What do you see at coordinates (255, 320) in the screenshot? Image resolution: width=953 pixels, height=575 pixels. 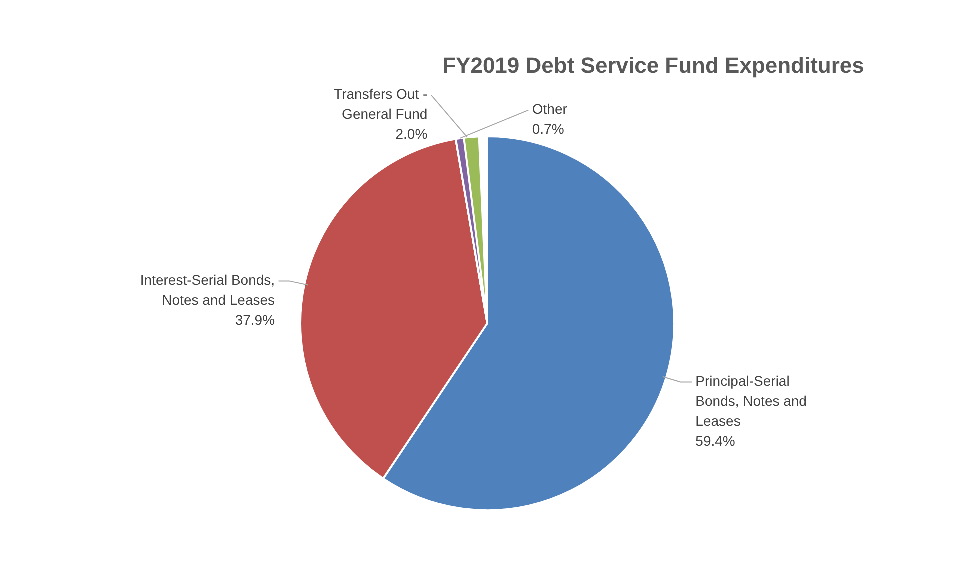 I see `data-label: 37.9%` at bounding box center [255, 320].